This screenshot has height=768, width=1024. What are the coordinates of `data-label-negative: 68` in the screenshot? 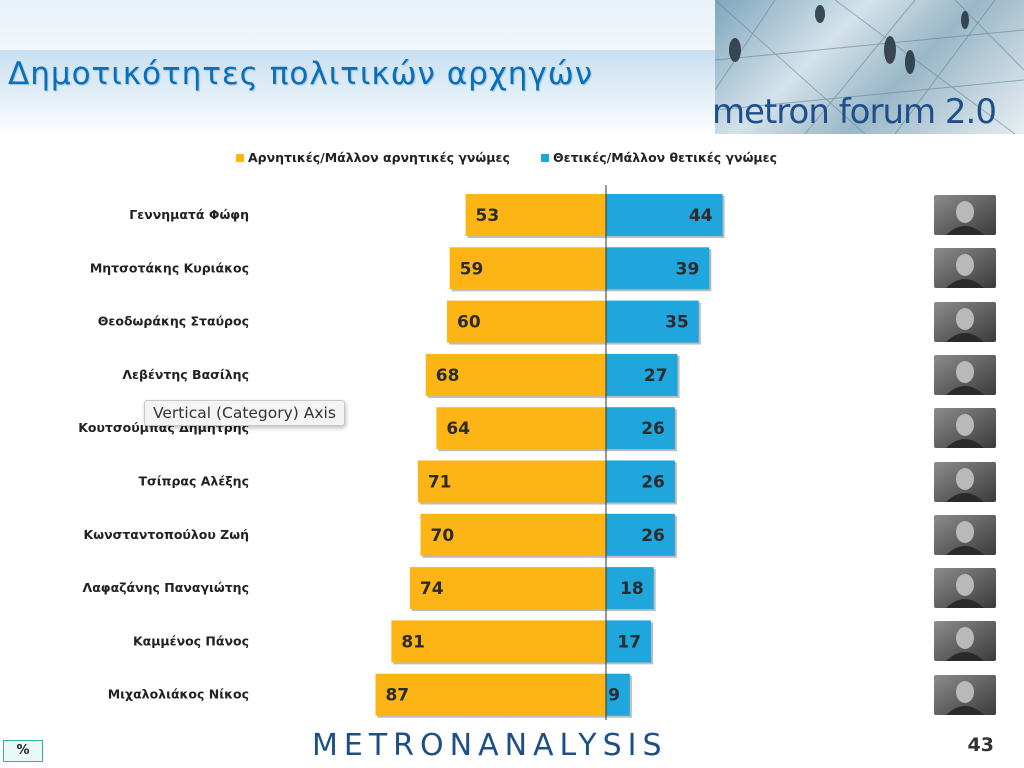 It's located at (448, 376).